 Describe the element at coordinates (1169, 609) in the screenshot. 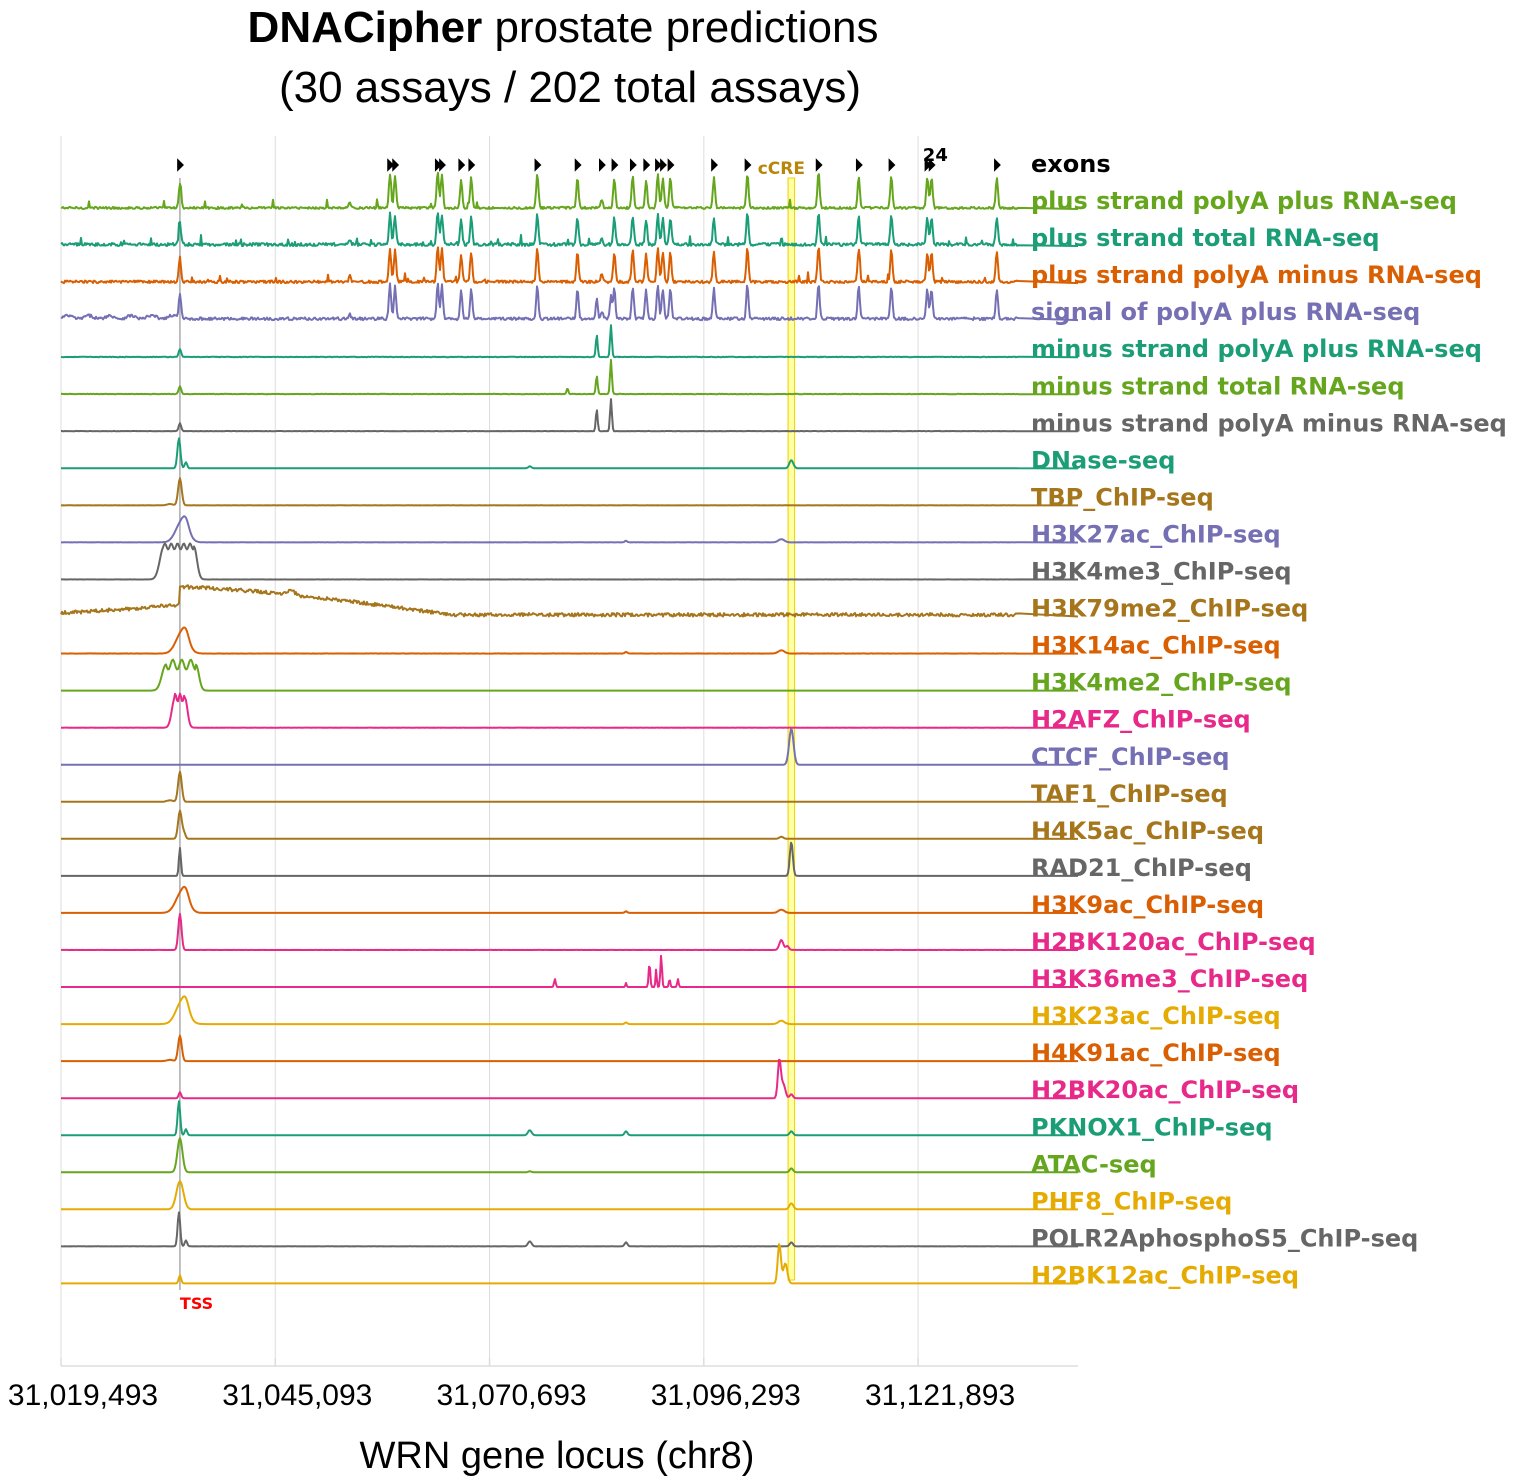

I see `series-label-11: H3K79me2_ChIP-seq` at that location.